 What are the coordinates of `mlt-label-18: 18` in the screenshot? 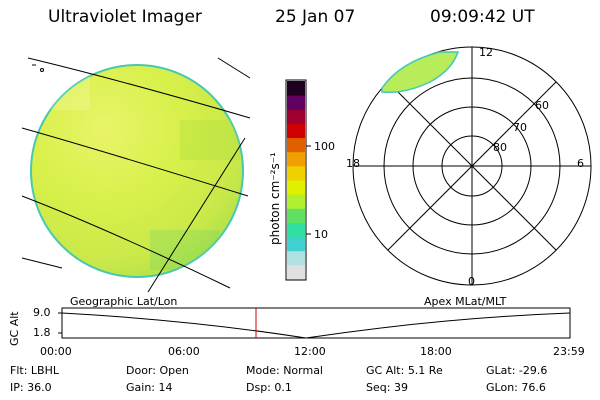 It's located at (353, 163).